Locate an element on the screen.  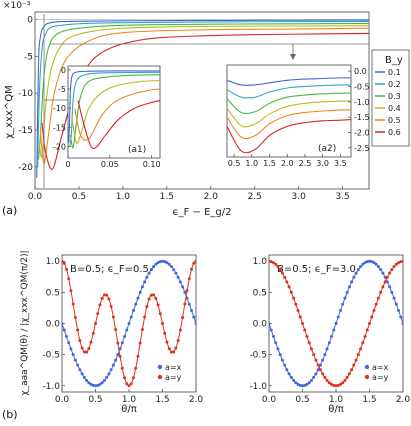
y-tick-label: 0.0 is located at coordinates (260, 325).